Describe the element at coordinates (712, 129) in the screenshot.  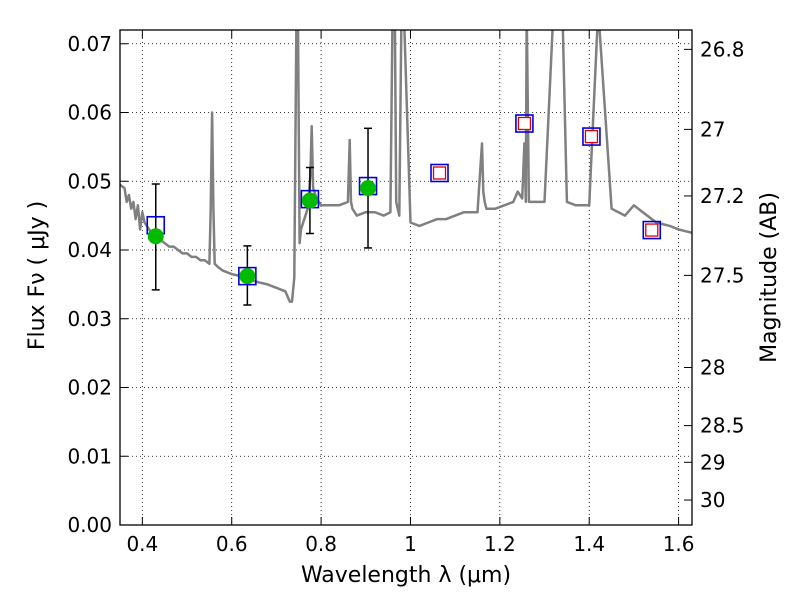
I see `right-tick-label: 27` at that location.